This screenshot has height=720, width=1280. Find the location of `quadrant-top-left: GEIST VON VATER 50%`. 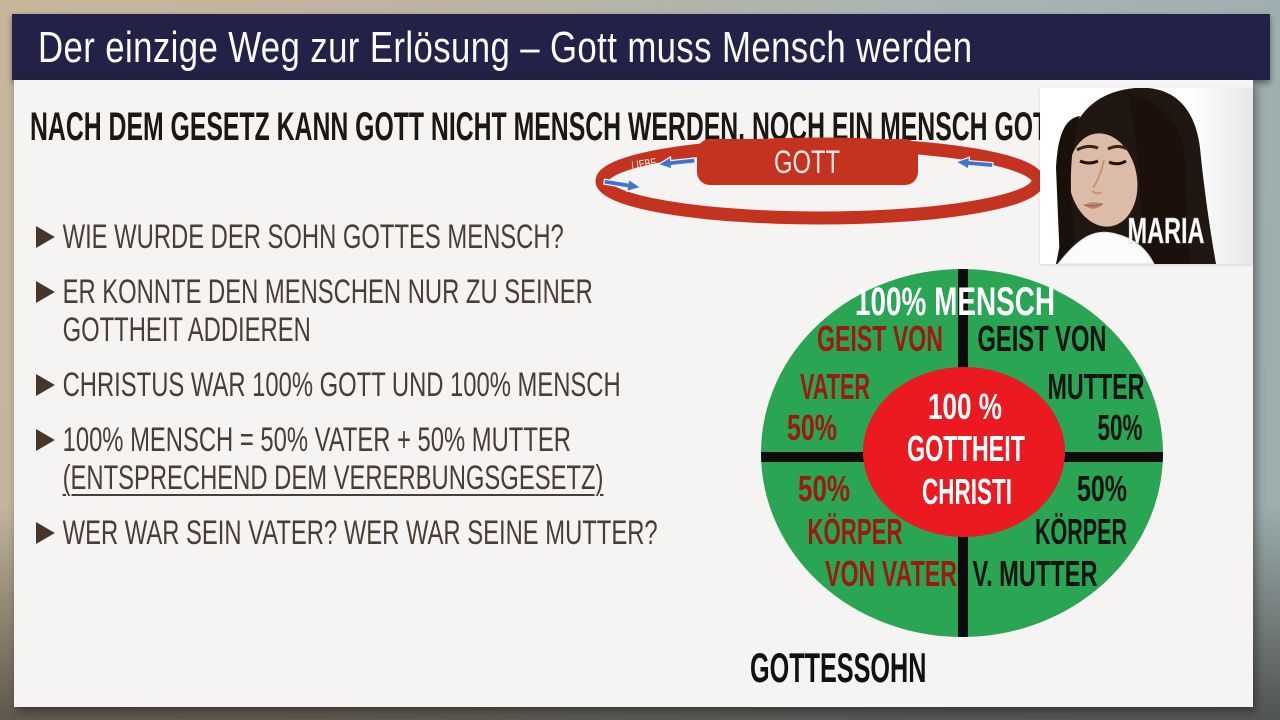

quadrant-top-left: GEIST VON VATER 50% is located at coordinates (865, 383).